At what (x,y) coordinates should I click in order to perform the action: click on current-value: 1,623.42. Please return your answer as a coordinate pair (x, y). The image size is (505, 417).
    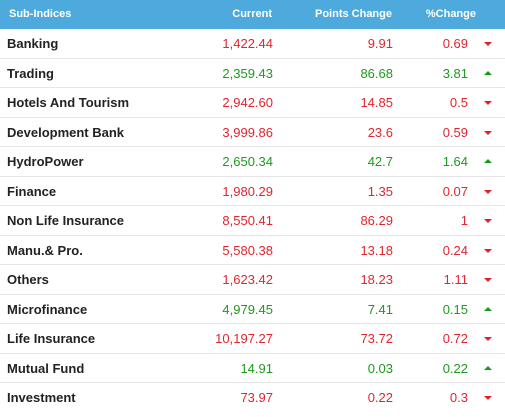
    Looking at the image, I should click on (247, 279).